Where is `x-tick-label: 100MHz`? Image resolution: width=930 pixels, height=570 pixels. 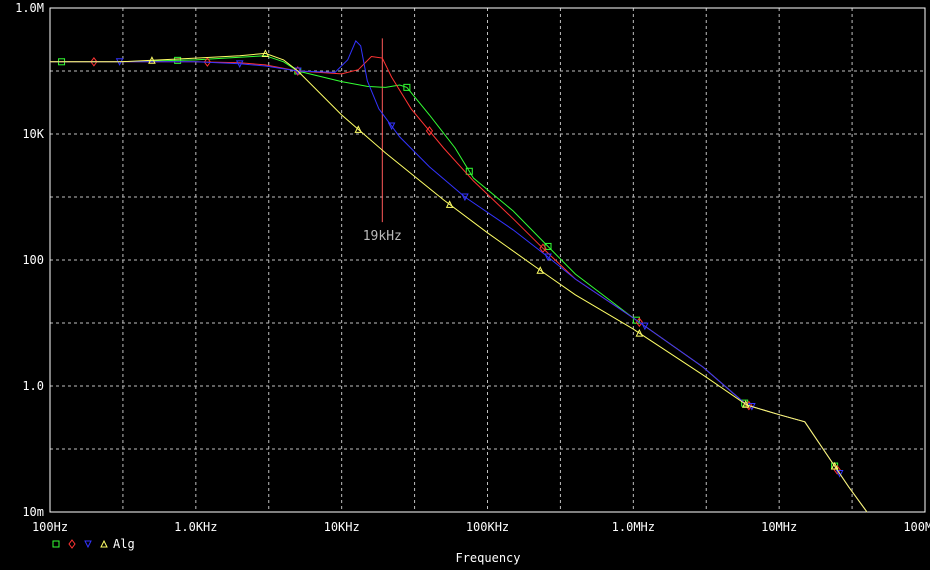
x-tick-label: 100MHz is located at coordinates (916, 527).